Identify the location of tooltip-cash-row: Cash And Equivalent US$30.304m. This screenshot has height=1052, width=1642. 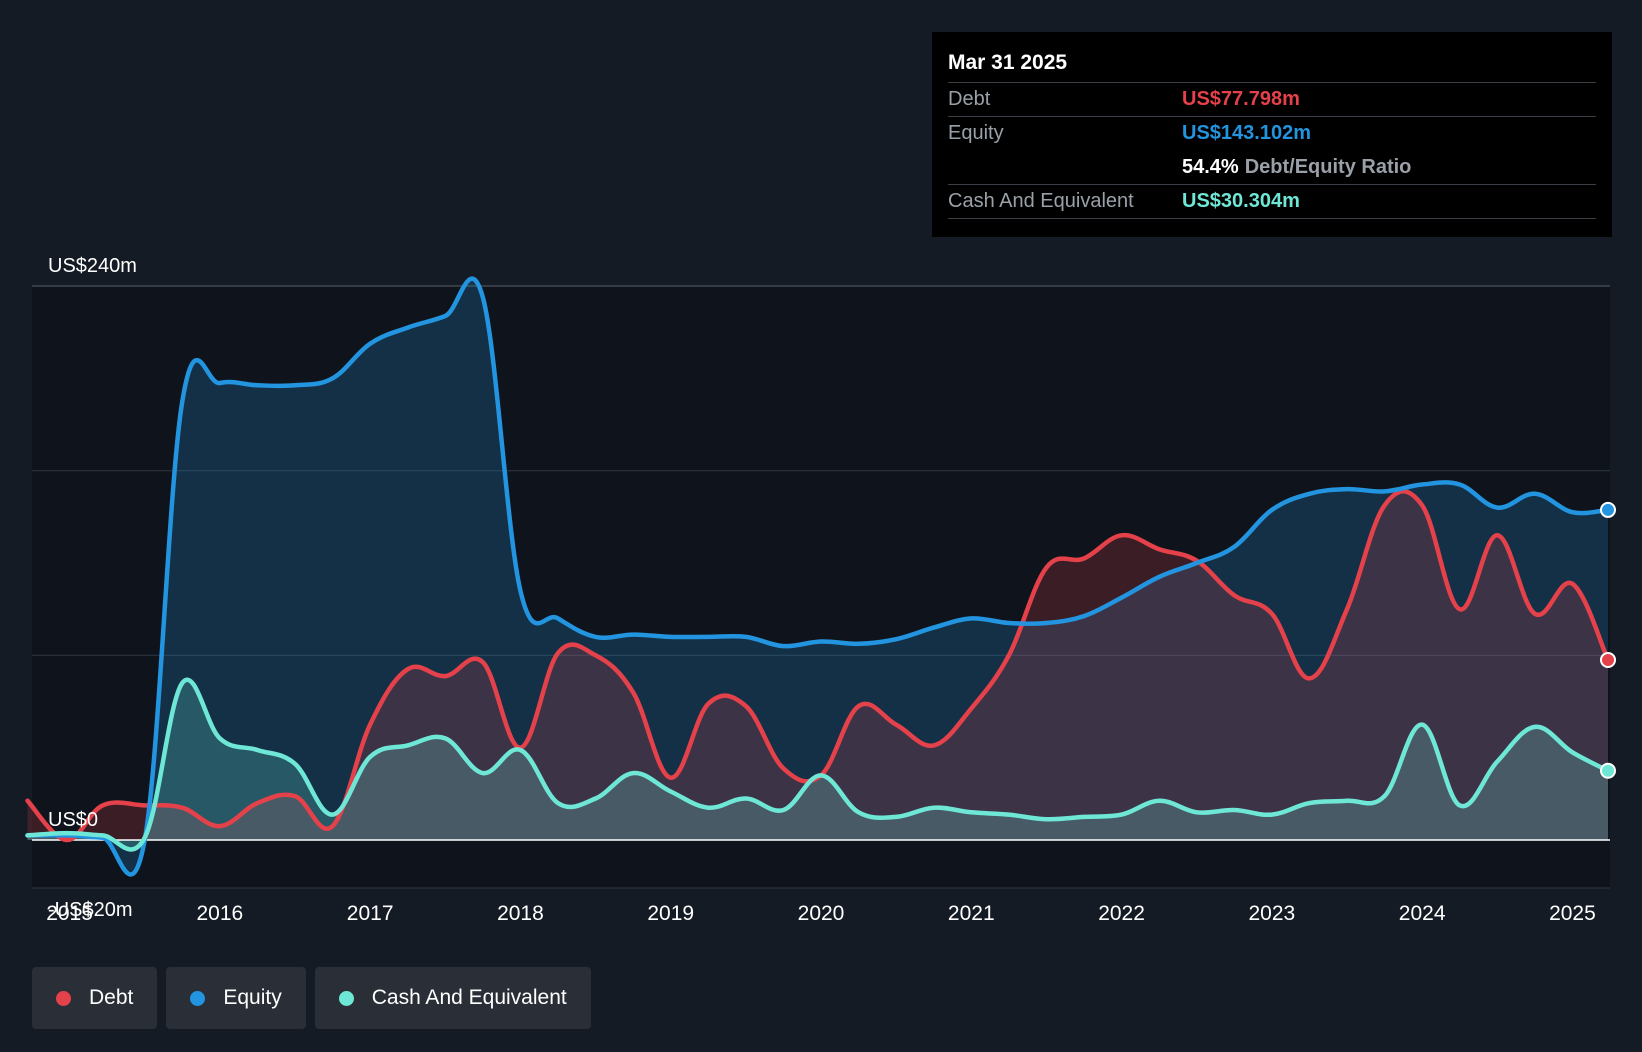
(1272, 201).